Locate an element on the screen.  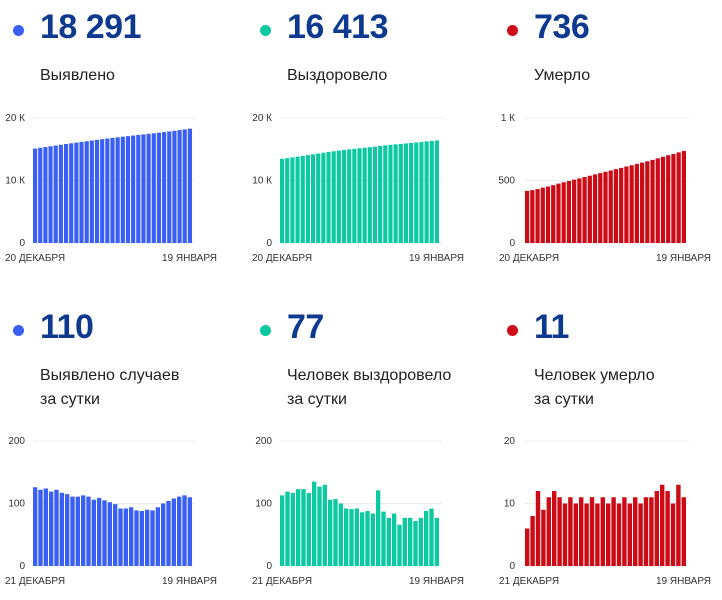
stat-label-line: Выздоровело is located at coordinates (337, 75).